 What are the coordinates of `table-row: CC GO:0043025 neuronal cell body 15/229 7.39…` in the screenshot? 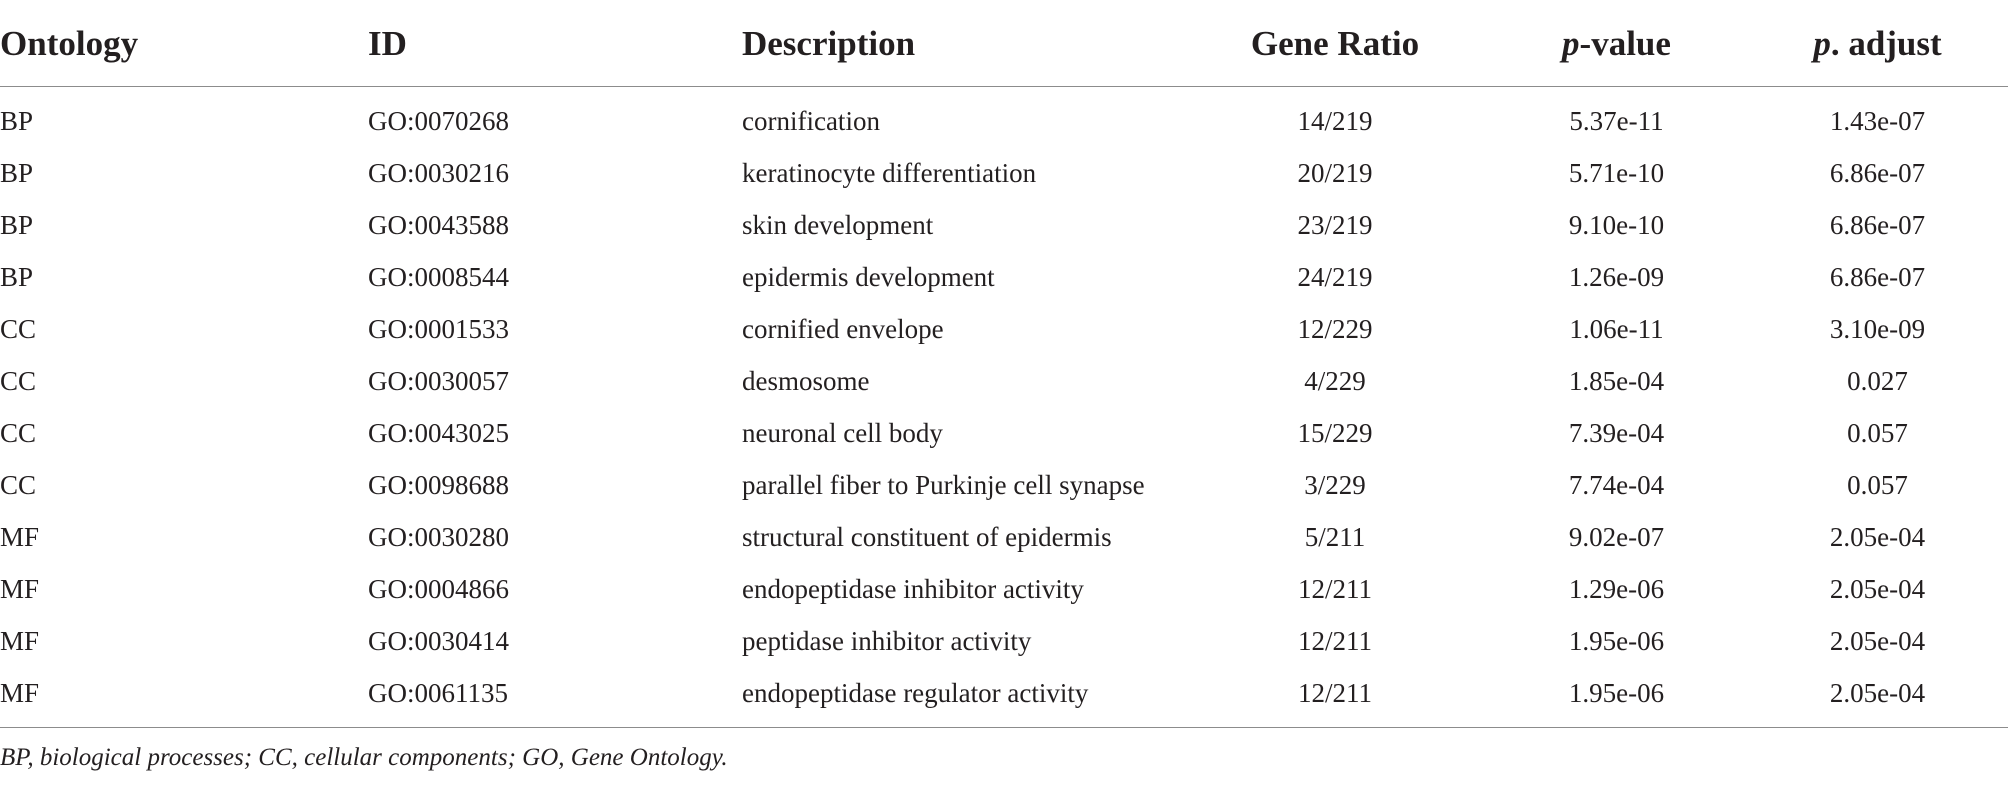 It's located at (1004, 433).